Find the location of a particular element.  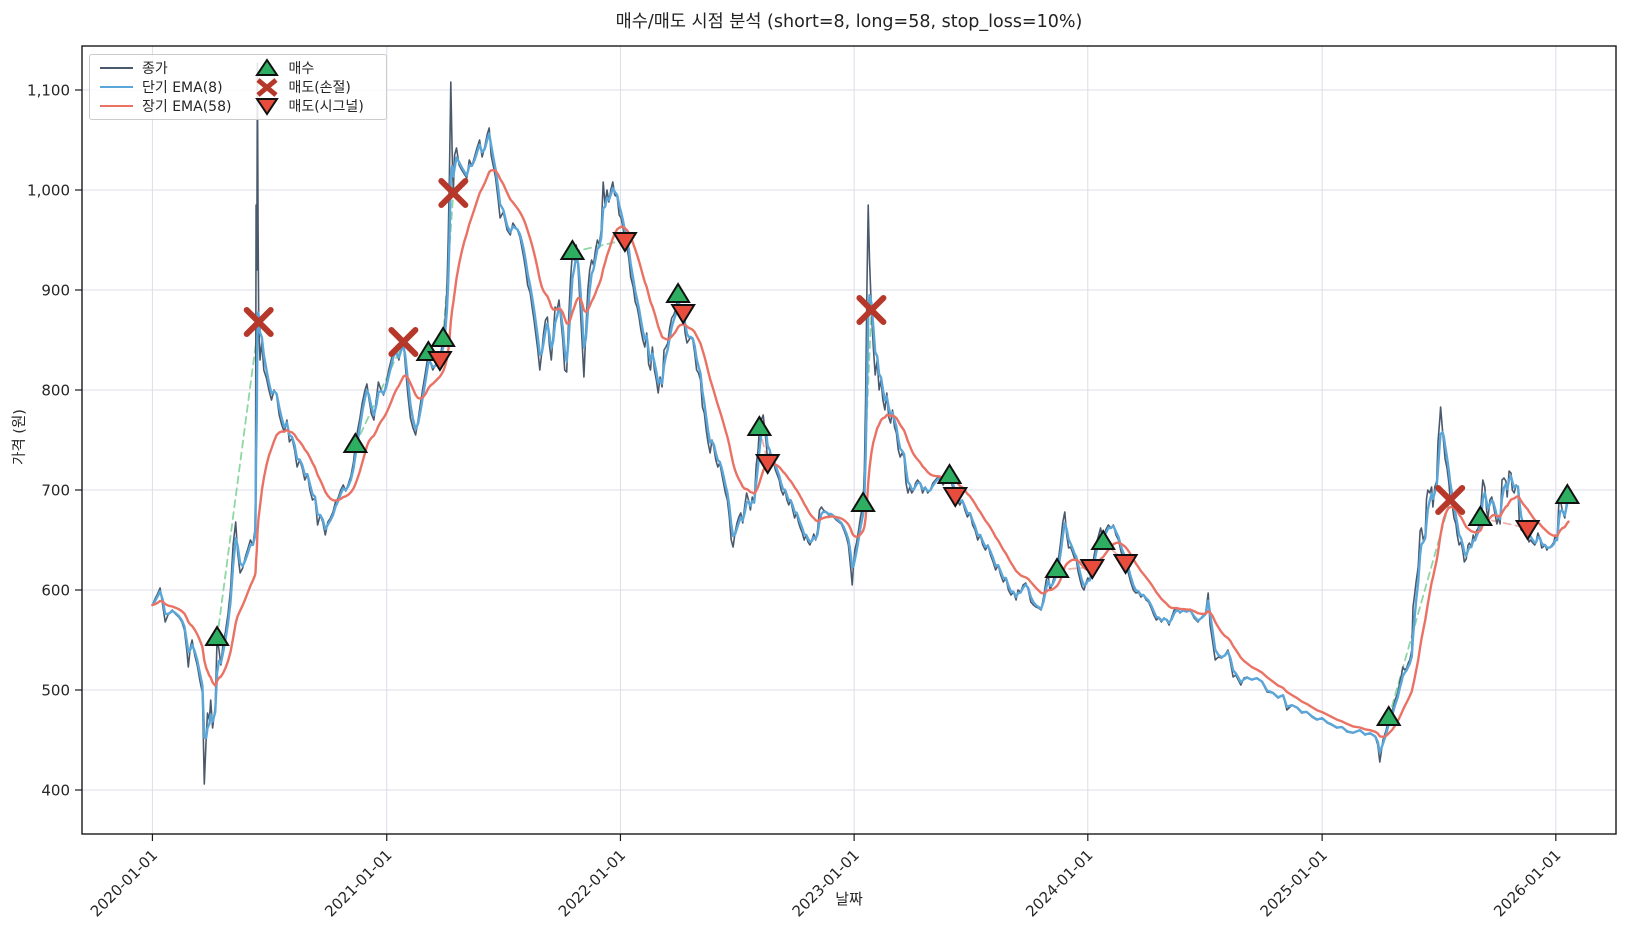

legend-item-close: 종가 is located at coordinates (165, 67).